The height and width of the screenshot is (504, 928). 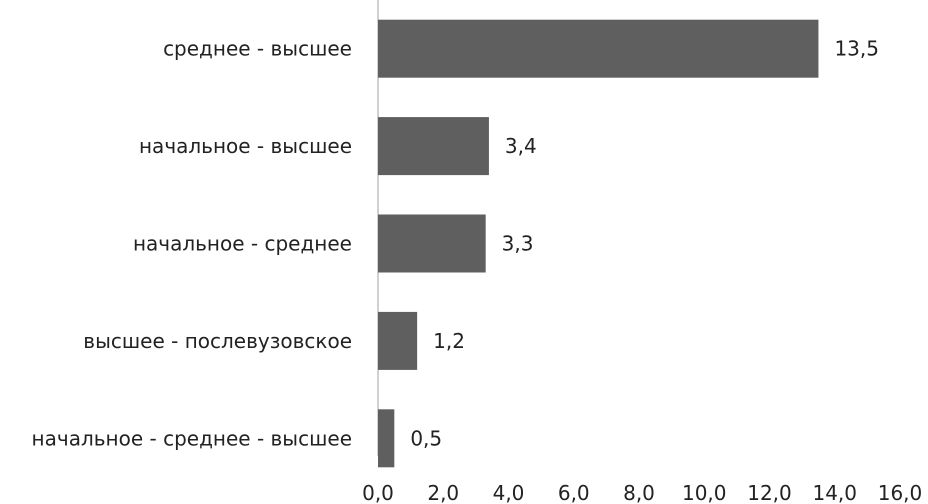 What do you see at coordinates (443, 492) in the screenshot?
I see `x-tick-label: 2,0` at bounding box center [443, 492].